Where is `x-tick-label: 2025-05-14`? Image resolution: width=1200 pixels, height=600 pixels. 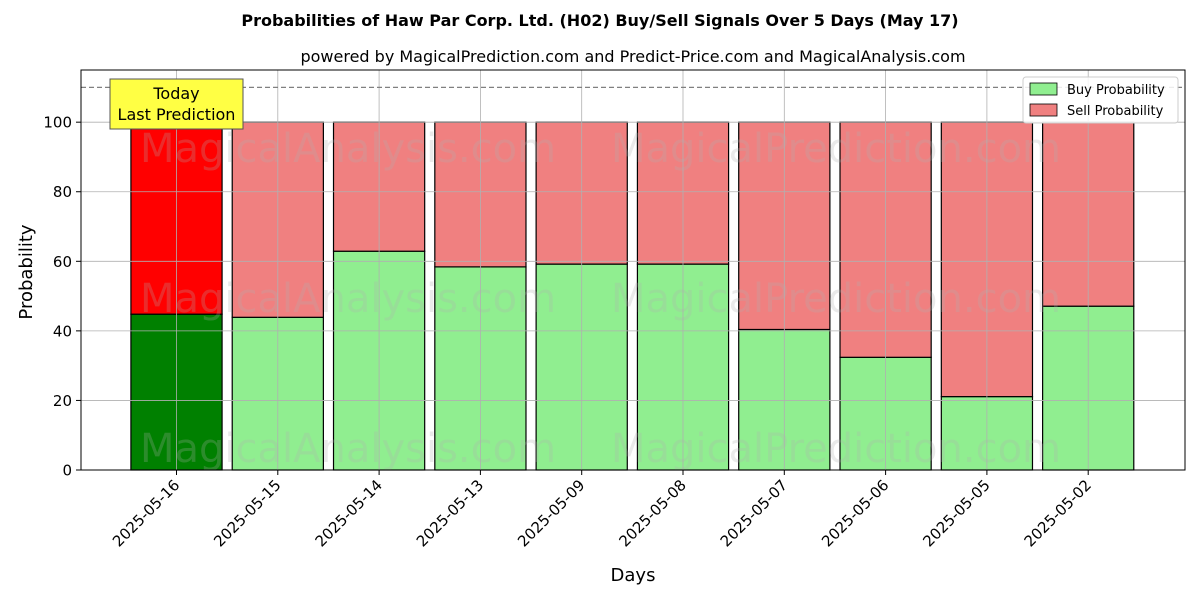
x-tick-label: 2025-05-14 is located at coordinates (349, 513).